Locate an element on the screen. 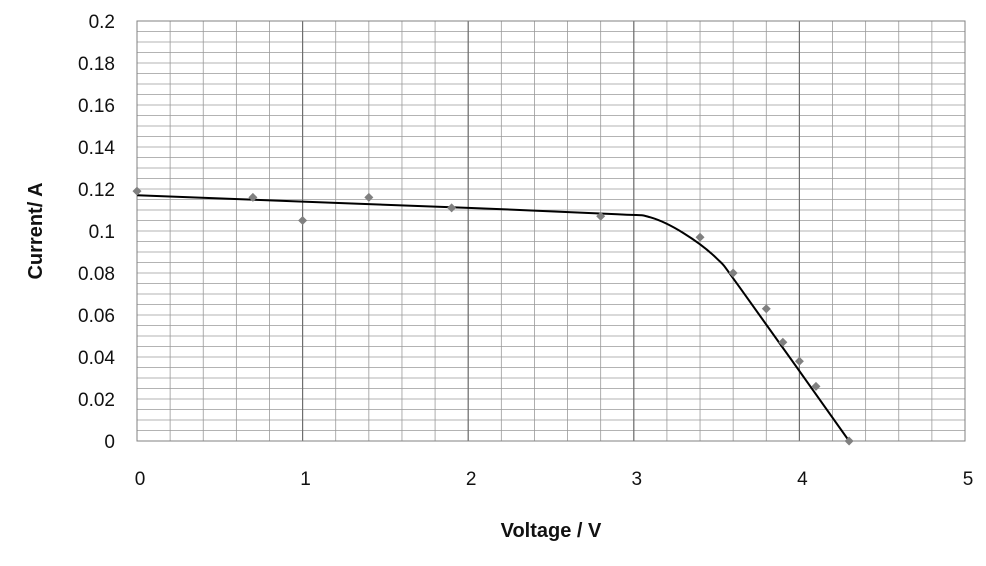 The width and height of the screenshot is (986, 566). y-tick-label: 0.18 is located at coordinates (96, 64).